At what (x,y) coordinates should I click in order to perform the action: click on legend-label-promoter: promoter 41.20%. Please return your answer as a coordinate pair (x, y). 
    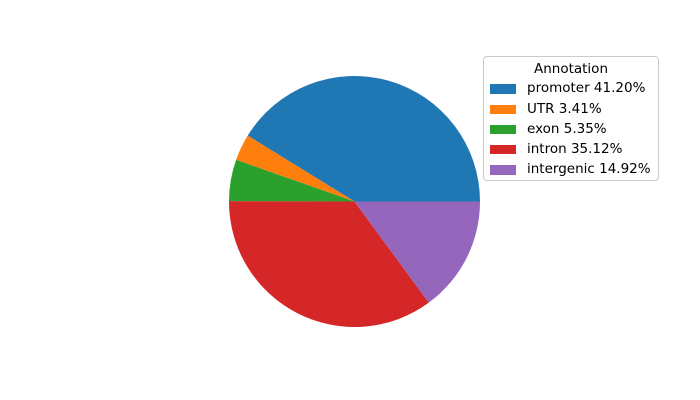
    Looking at the image, I should click on (586, 88).